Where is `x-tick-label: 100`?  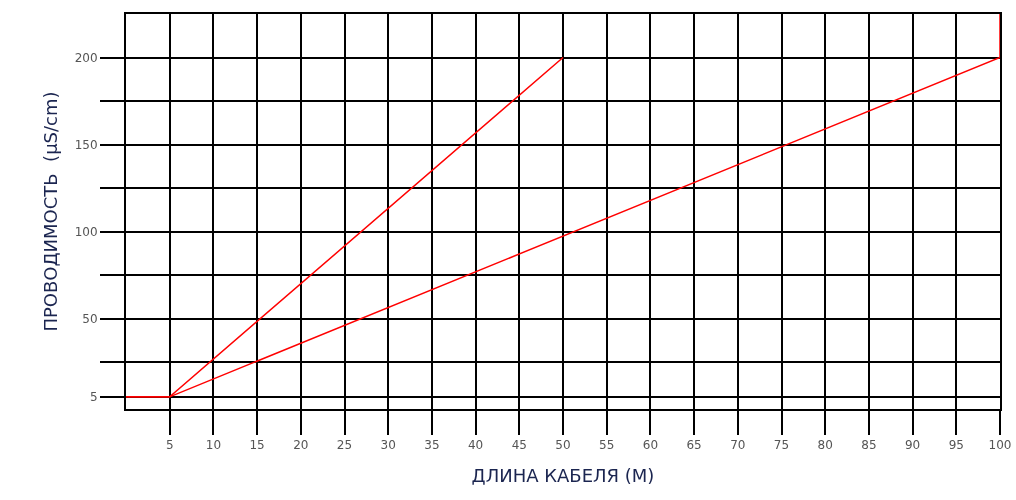 x-tick-label: 100 is located at coordinates (1000, 445).